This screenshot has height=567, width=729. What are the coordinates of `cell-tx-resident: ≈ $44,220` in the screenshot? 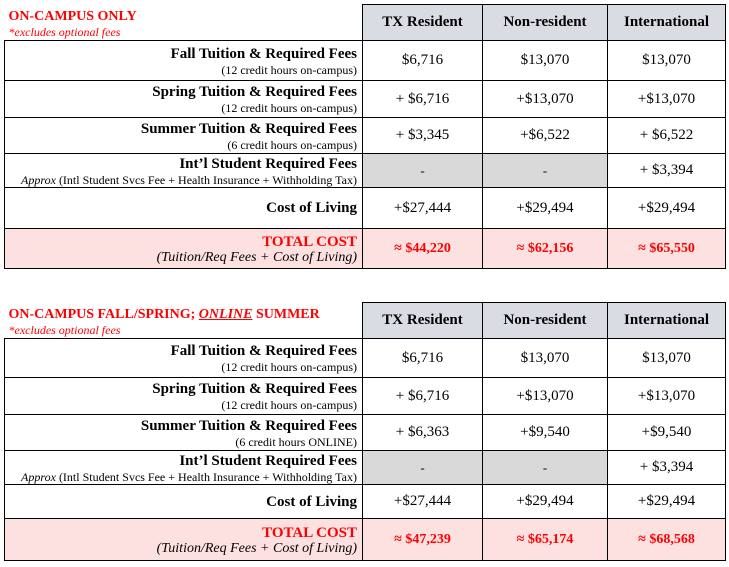 It's located at (422, 248).